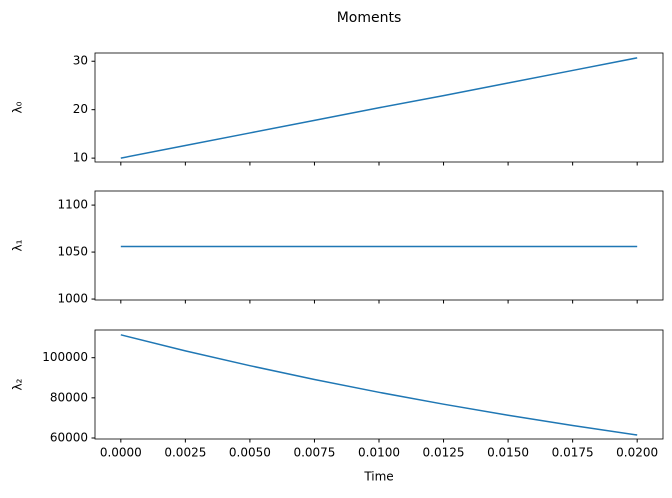 The height and width of the screenshot is (498, 672). Describe the element at coordinates (72, 205) in the screenshot. I see `y-tick-label: 1100` at that location.